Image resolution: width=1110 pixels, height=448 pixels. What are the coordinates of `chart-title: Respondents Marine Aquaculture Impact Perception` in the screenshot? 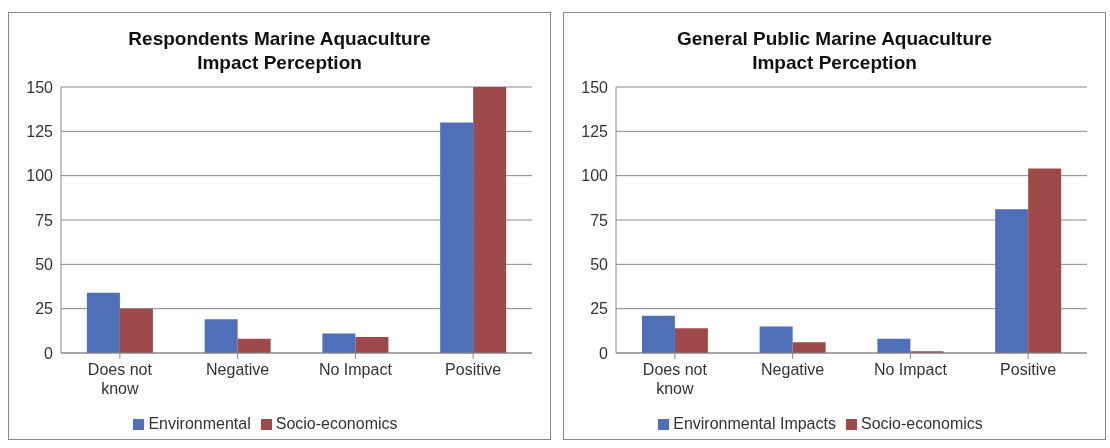 It's located at (279, 51).